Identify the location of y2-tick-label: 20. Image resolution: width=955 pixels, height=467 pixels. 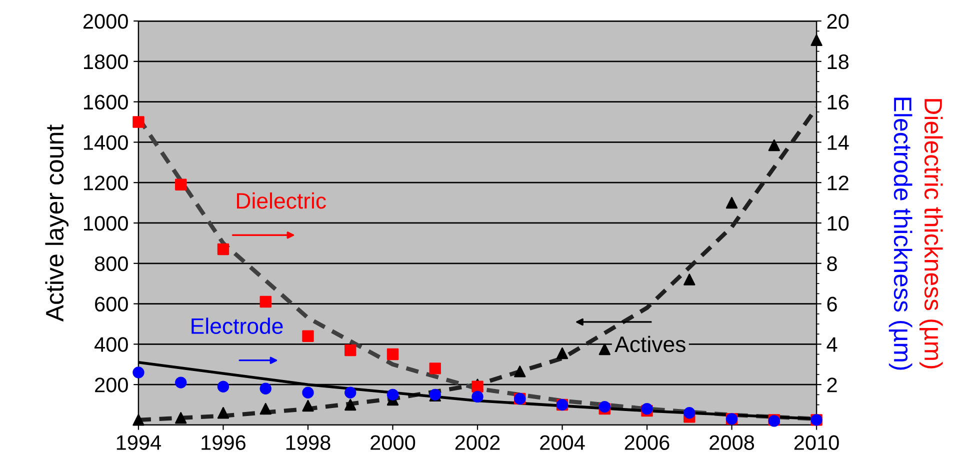
(838, 21).